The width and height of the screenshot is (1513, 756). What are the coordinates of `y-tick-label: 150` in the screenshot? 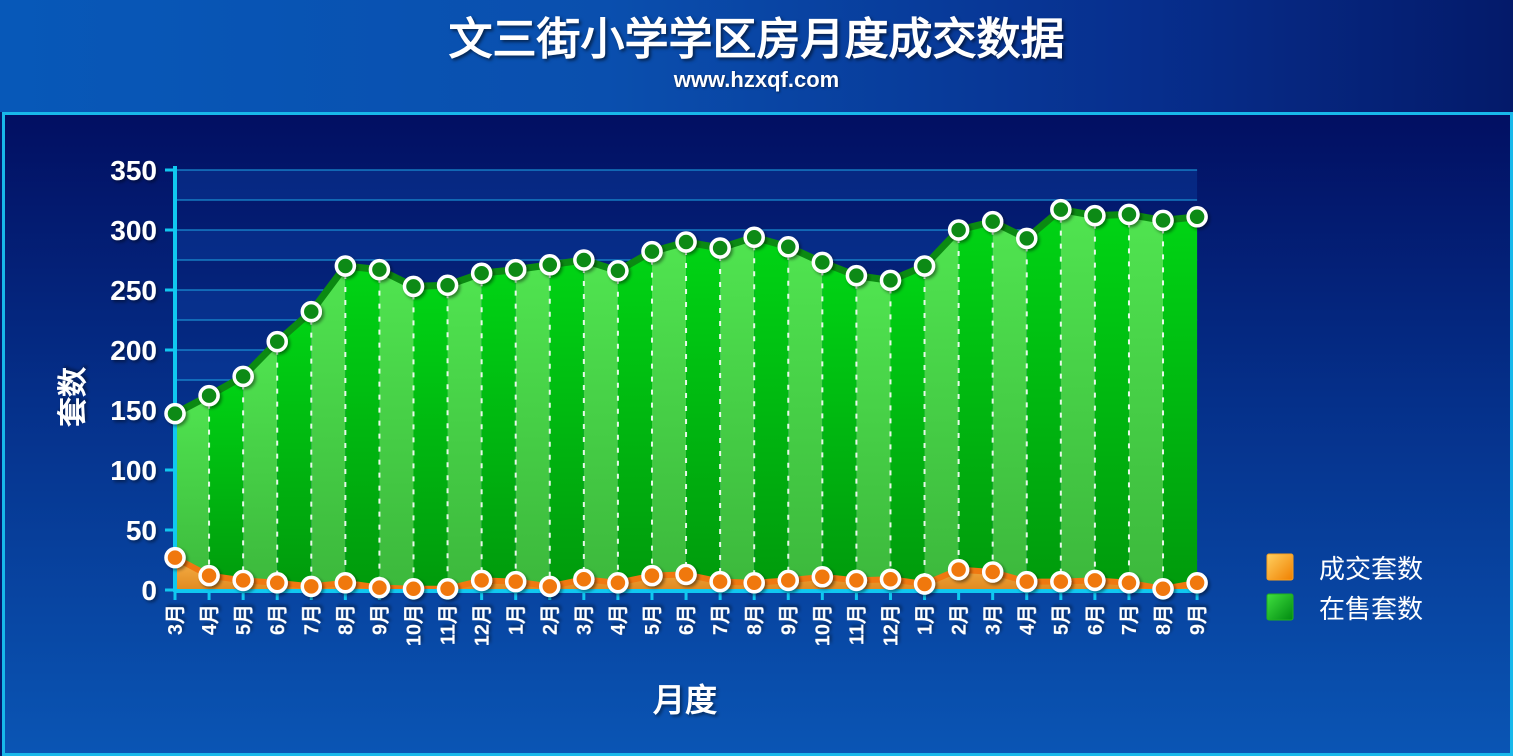 It's located at (133, 410).